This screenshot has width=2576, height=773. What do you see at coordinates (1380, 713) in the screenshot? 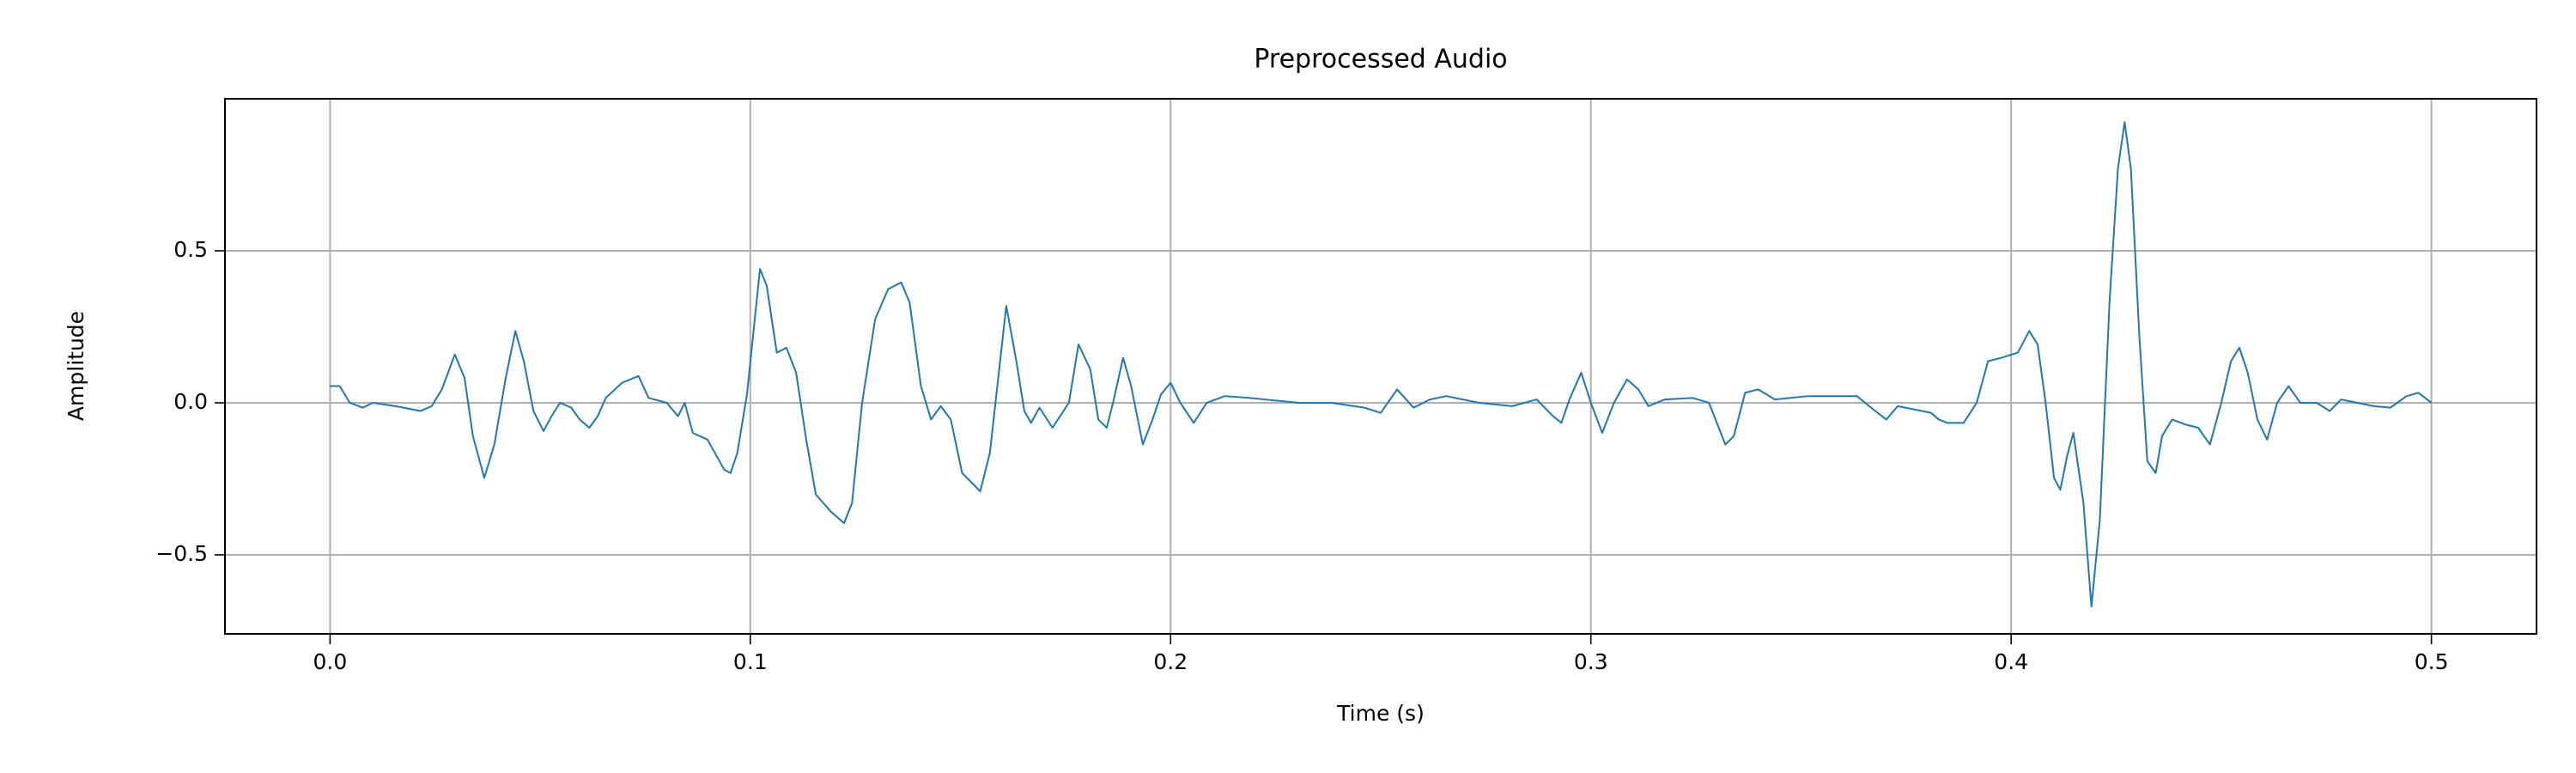
I see `x-axis-label: Time (s)` at bounding box center [1380, 713].